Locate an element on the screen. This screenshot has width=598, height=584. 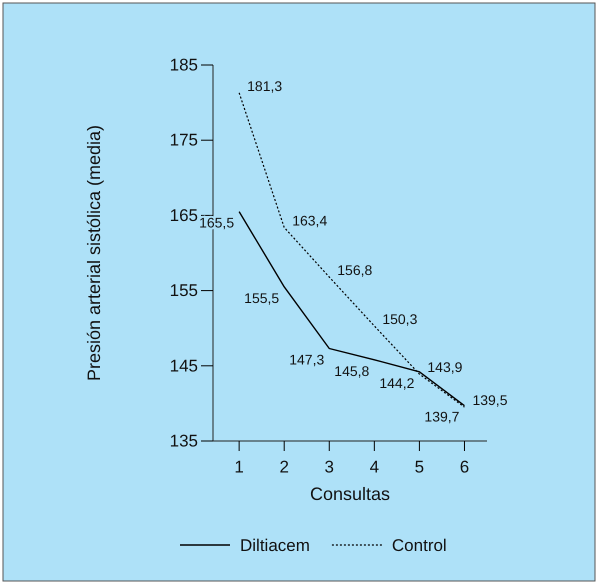
data-label: 150,3 is located at coordinates (400, 318).